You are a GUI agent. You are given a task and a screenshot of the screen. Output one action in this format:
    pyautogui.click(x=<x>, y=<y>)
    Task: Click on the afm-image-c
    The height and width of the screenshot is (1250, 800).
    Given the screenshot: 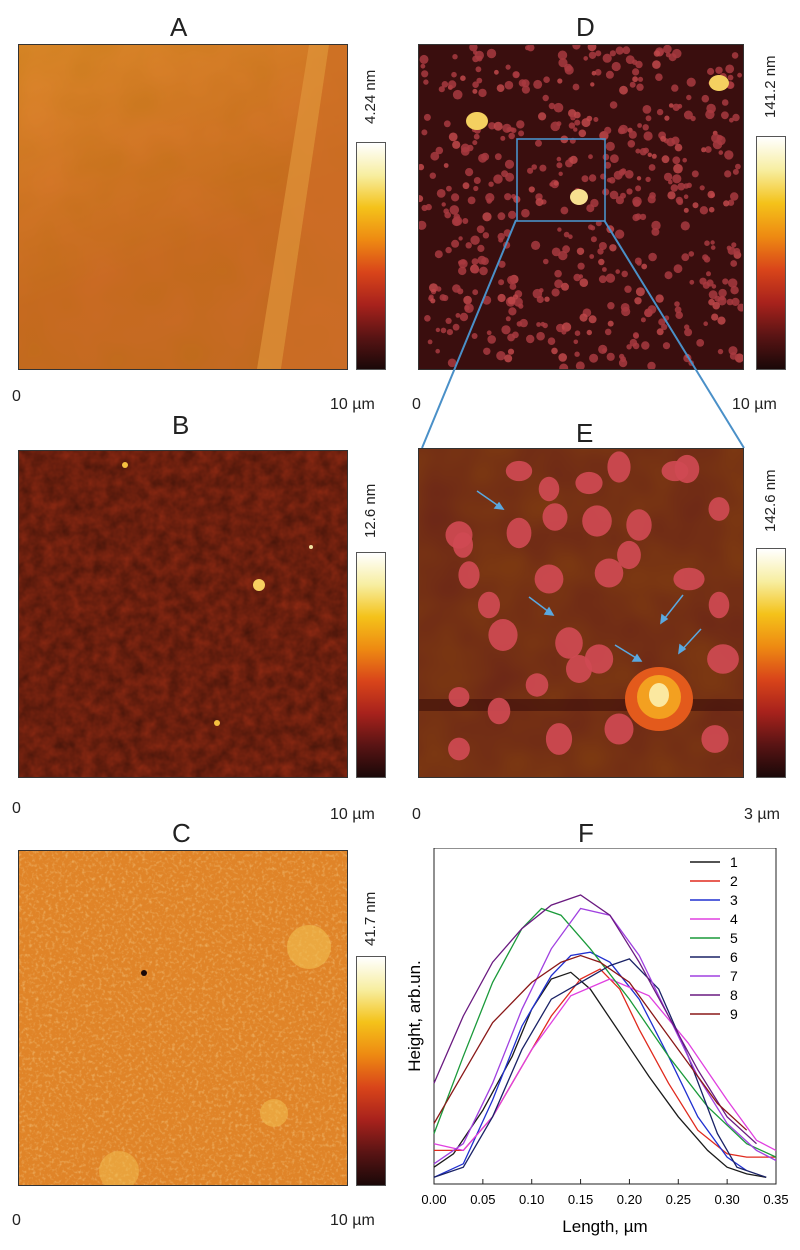 What is the action you would take?
    pyautogui.click(x=183, y=1018)
    